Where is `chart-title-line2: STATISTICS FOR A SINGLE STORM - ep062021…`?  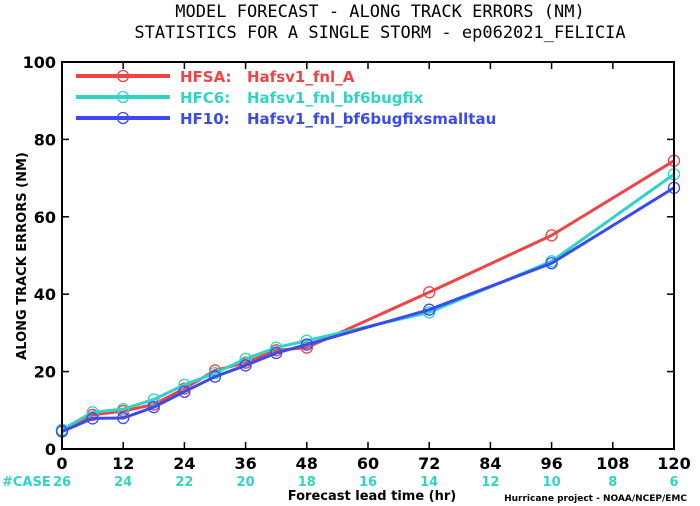 chart-title-line2: STATISTICS FOR A SINGLE STORM - ep062021… is located at coordinates (379, 33).